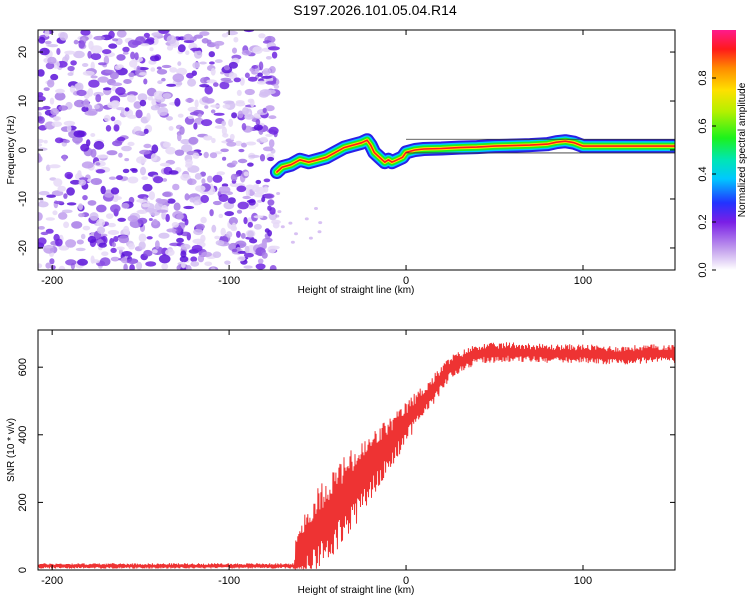 The image size is (750, 600). I want to click on snr-x-label: Height of straight line (km), so click(356, 590).